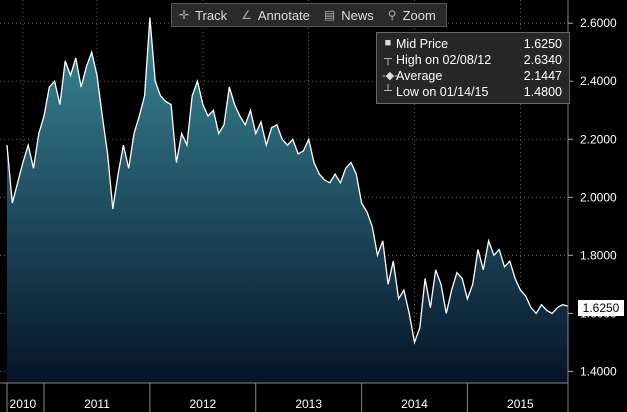  What do you see at coordinates (422, 44) in the screenshot?
I see `legend-mid-label: Mid Price` at bounding box center [422, 44].